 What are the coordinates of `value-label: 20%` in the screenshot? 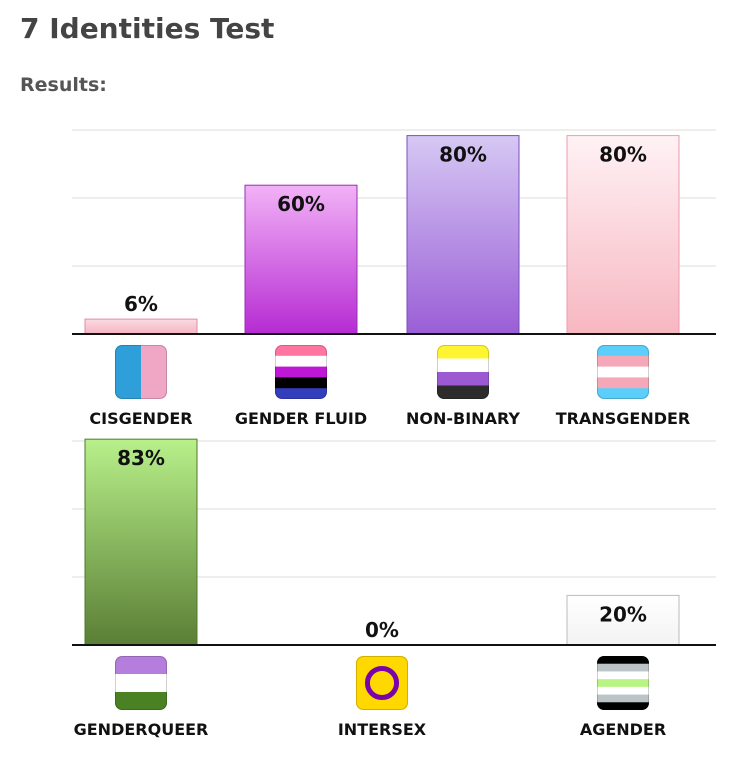 It's located at (623, 614).